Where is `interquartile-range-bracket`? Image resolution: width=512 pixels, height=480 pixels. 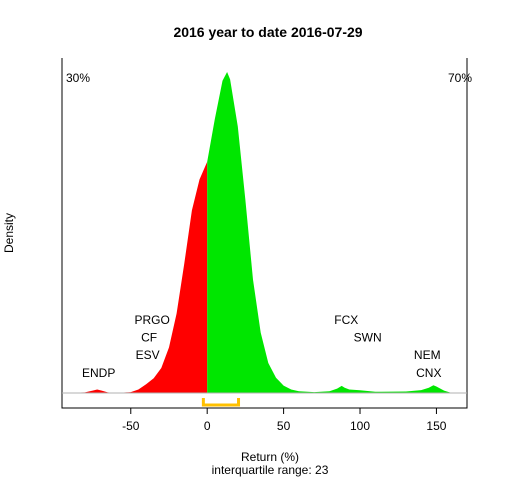 interquartile-range-bracket is located at coordinates (221, 402).